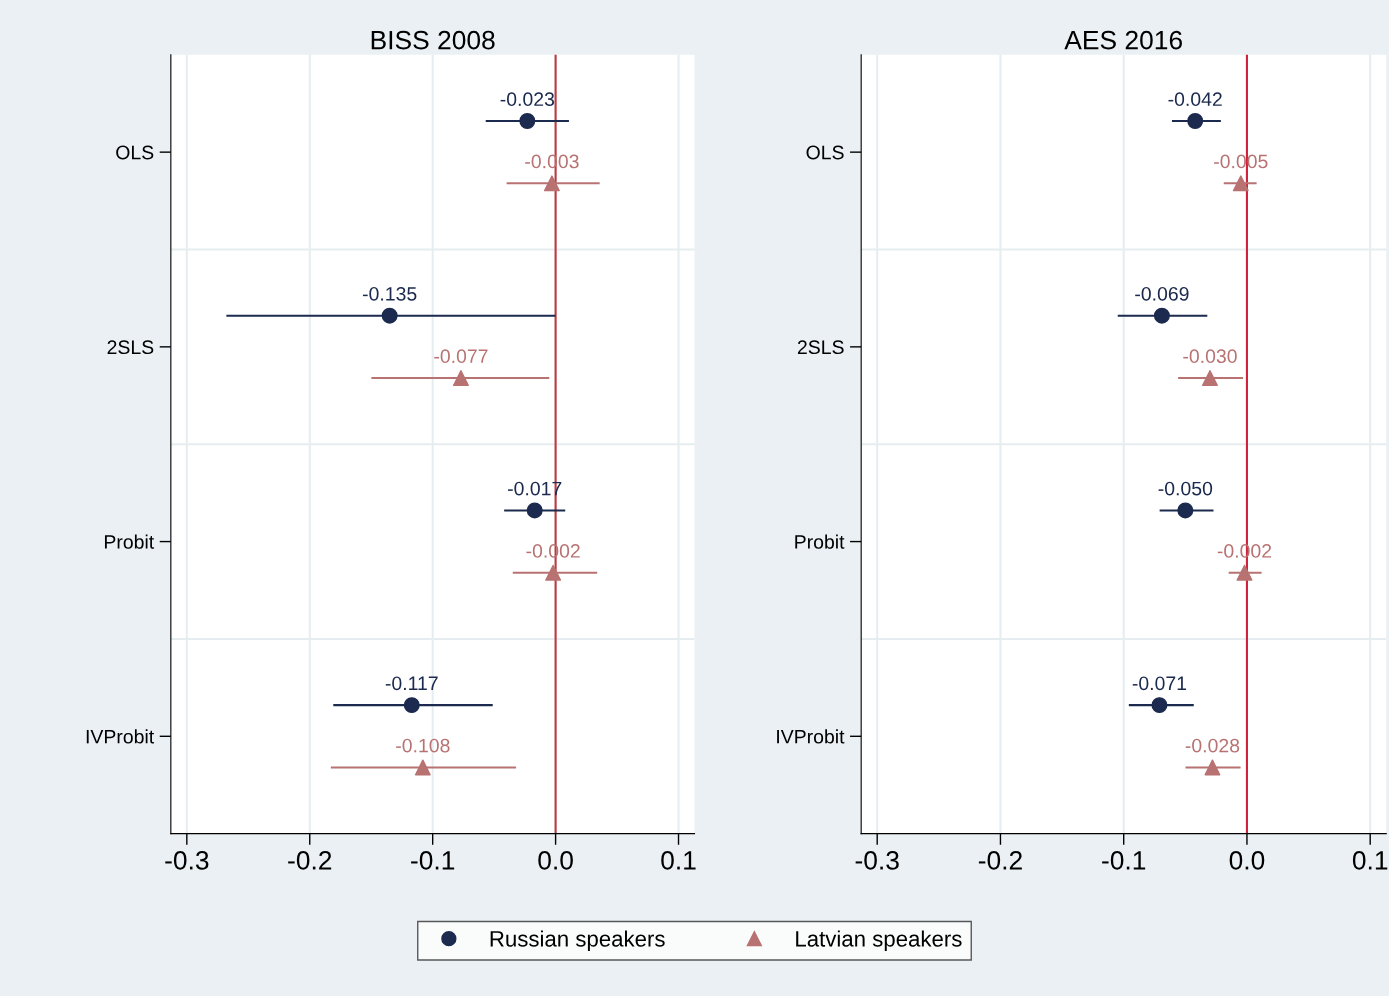  Describe the element at coordinates (1195, 99) in the screenshot. I see `data-label: -0.042` at that location.